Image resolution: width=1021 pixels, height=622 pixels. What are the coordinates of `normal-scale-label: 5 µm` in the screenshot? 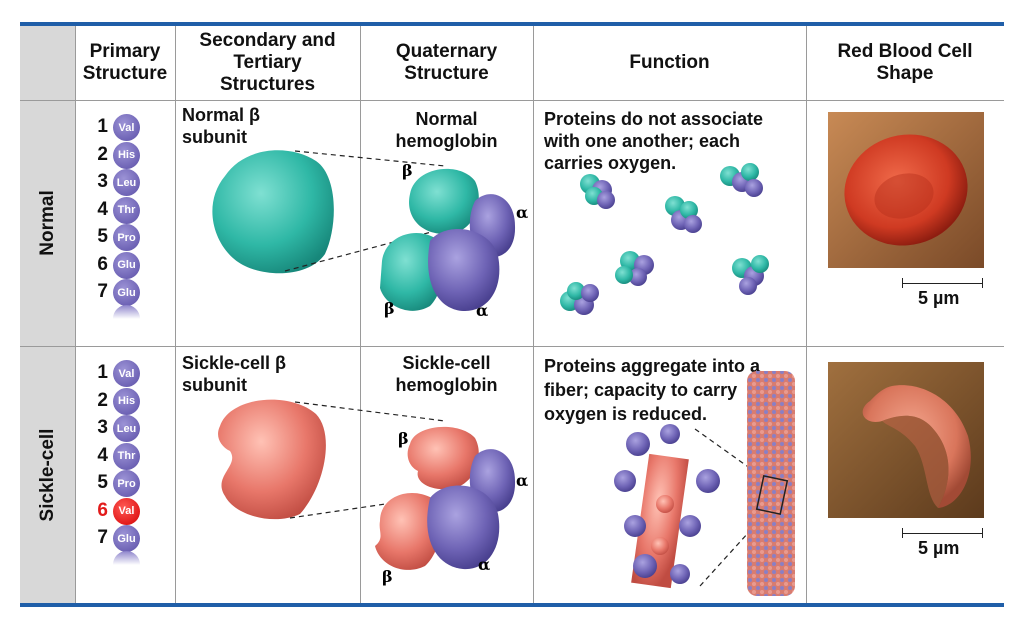 It's located at (939, 298).